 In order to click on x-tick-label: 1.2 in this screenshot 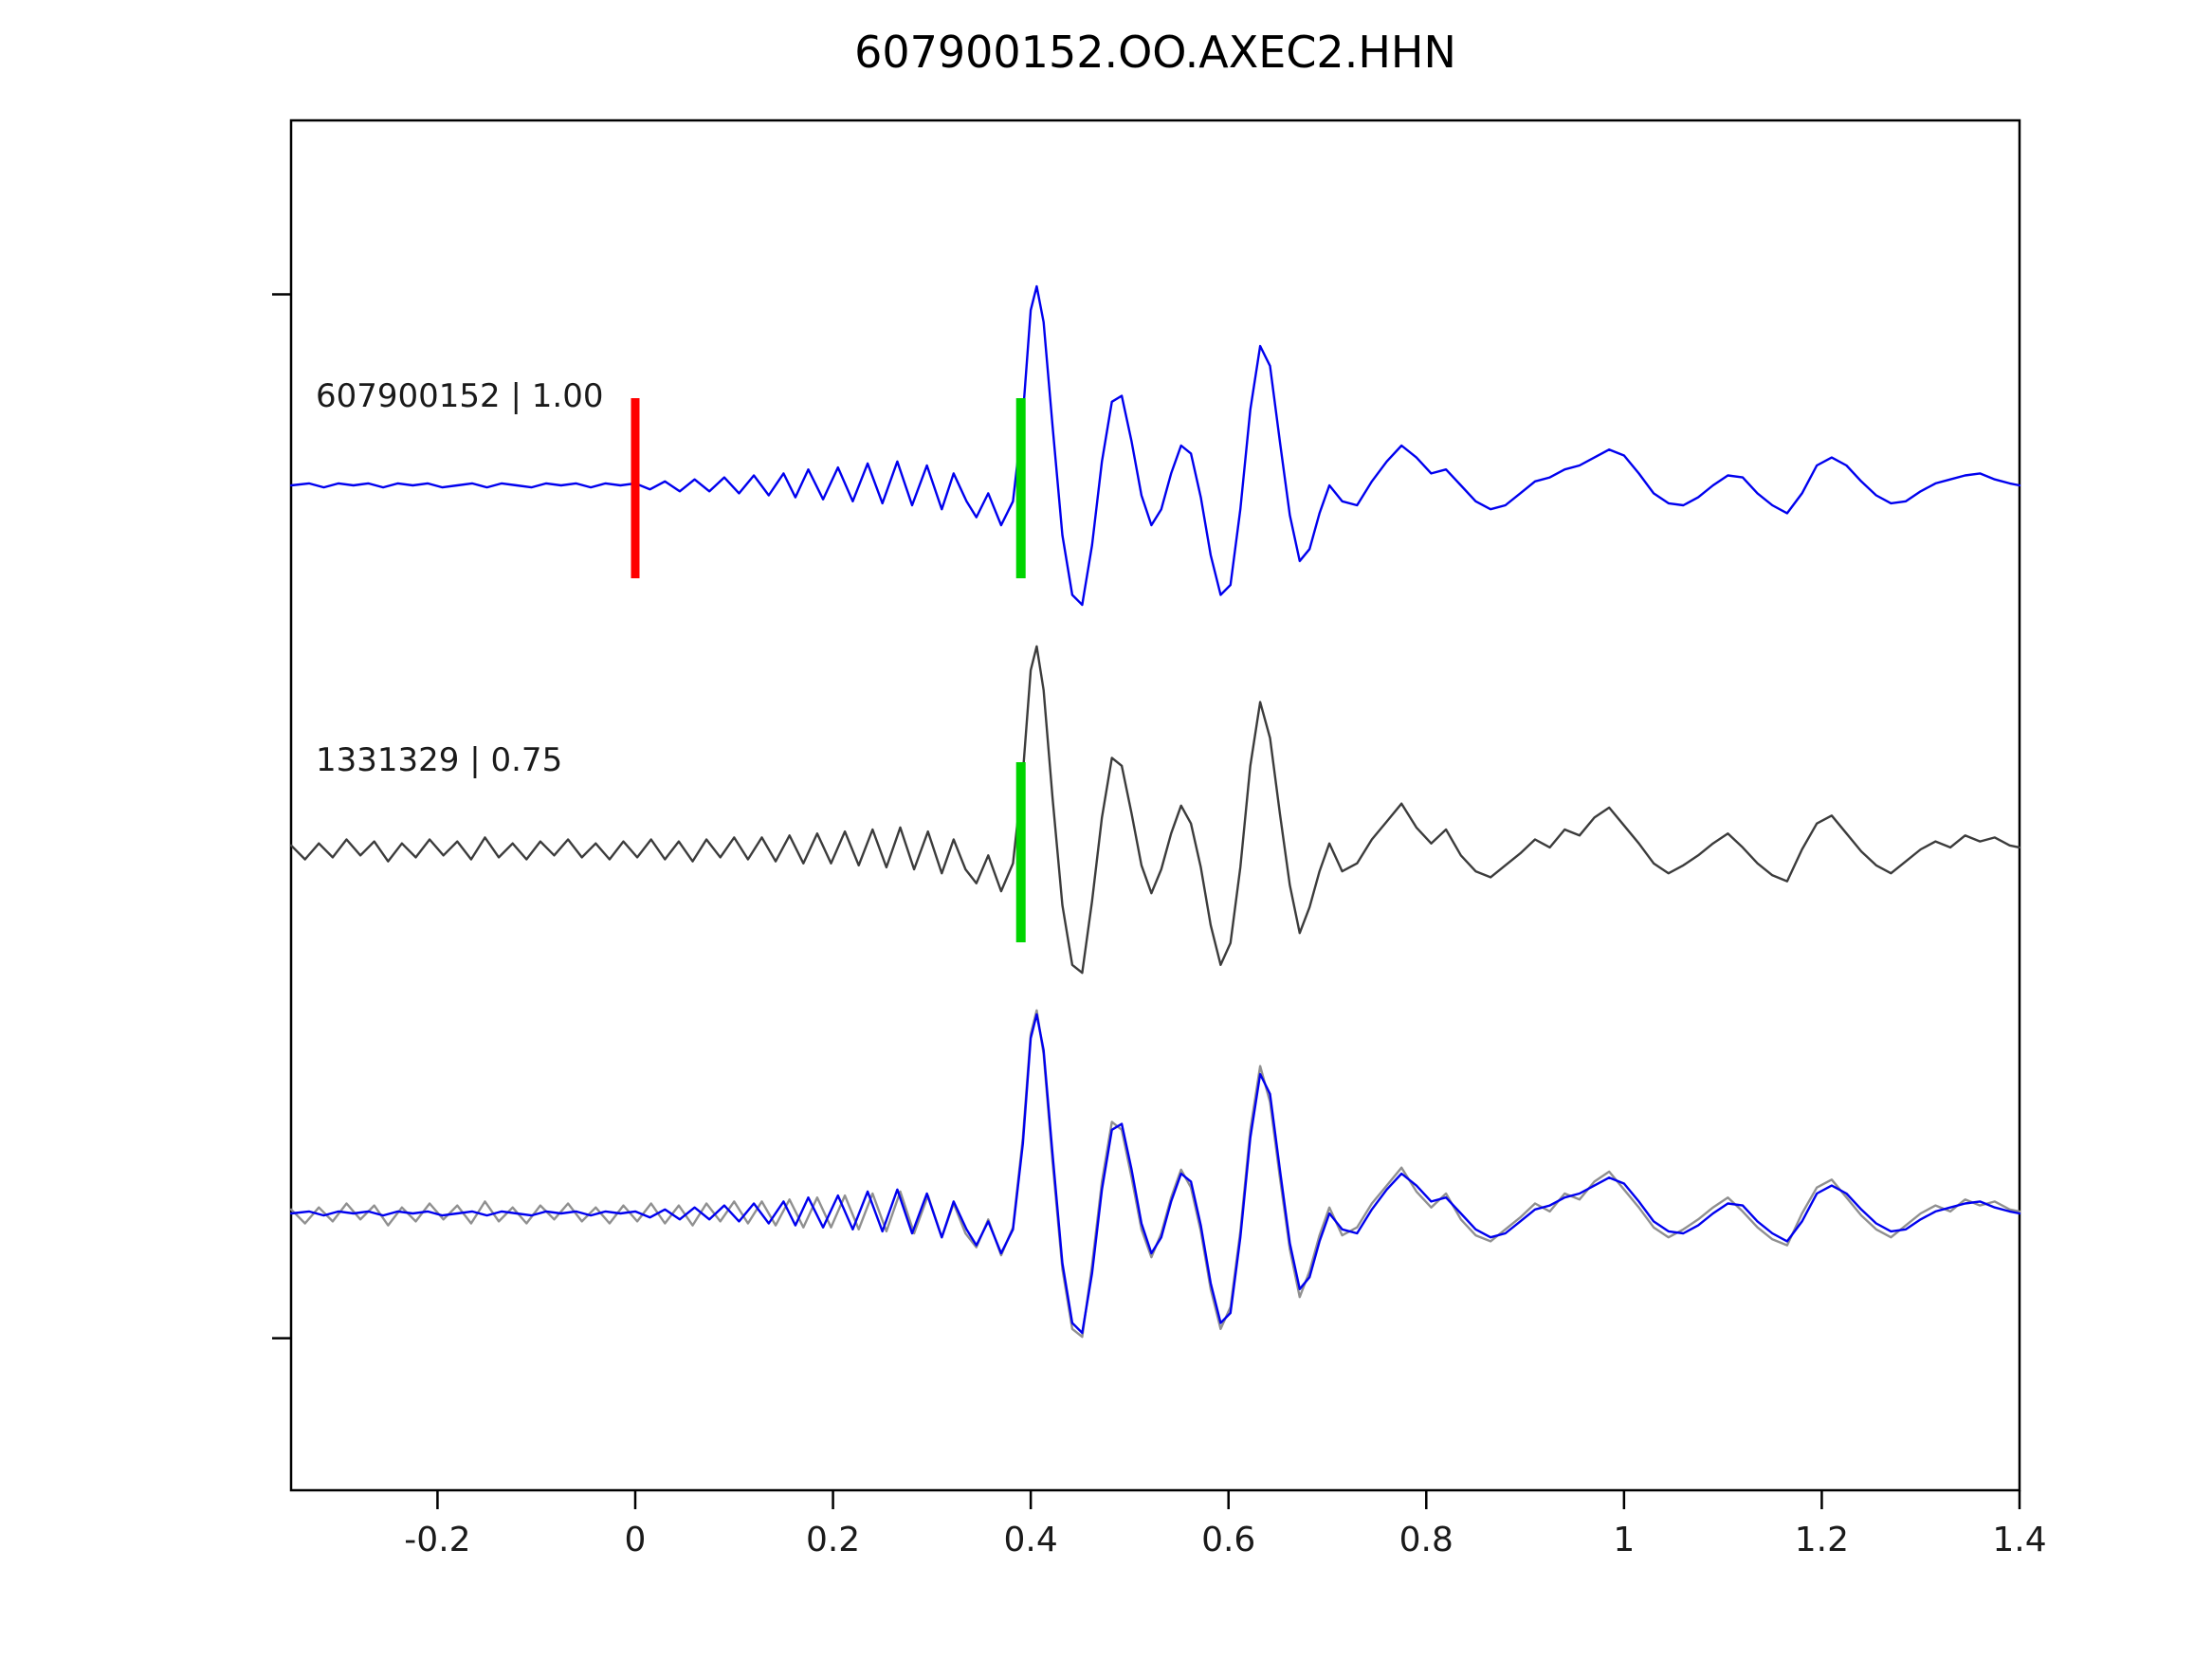, I will do `click(1822, 1540)`.